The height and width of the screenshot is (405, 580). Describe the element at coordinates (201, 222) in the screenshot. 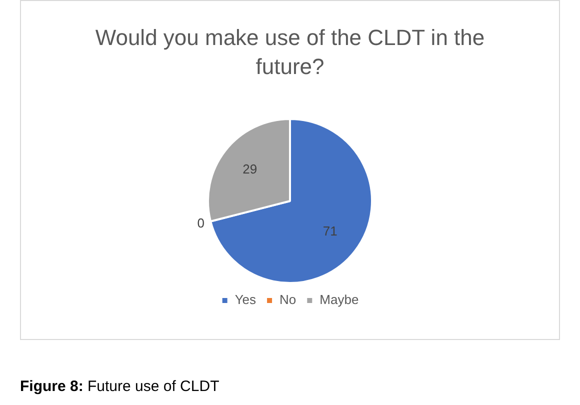

I see `text: 0` at that location.